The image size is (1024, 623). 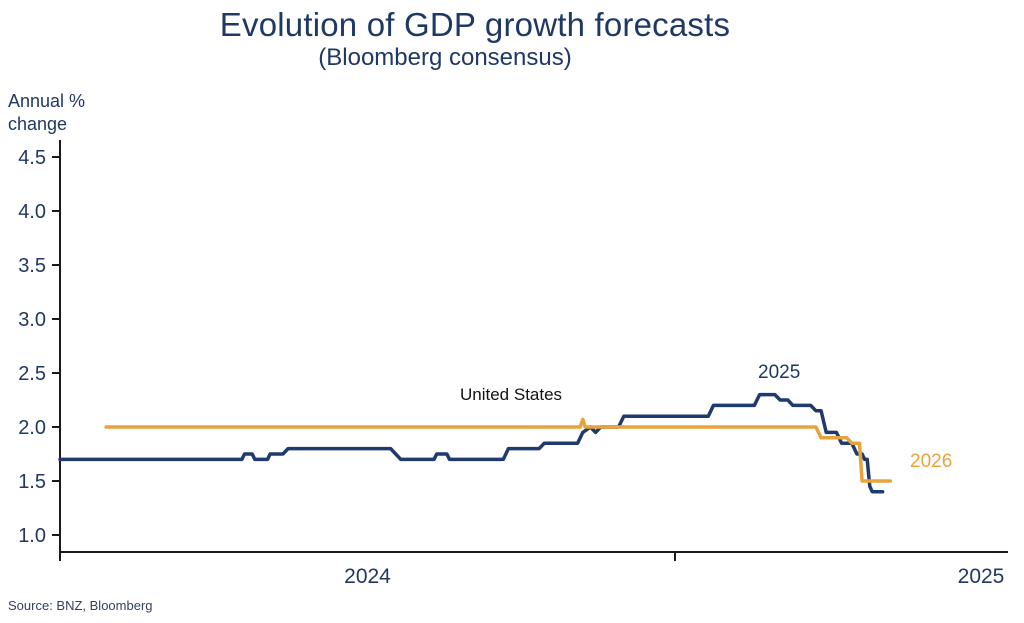 What do you see at coordinates (931, 461) in the screenshot?
I see `series-label-2026: 2026` at bounding box center [931, 461].